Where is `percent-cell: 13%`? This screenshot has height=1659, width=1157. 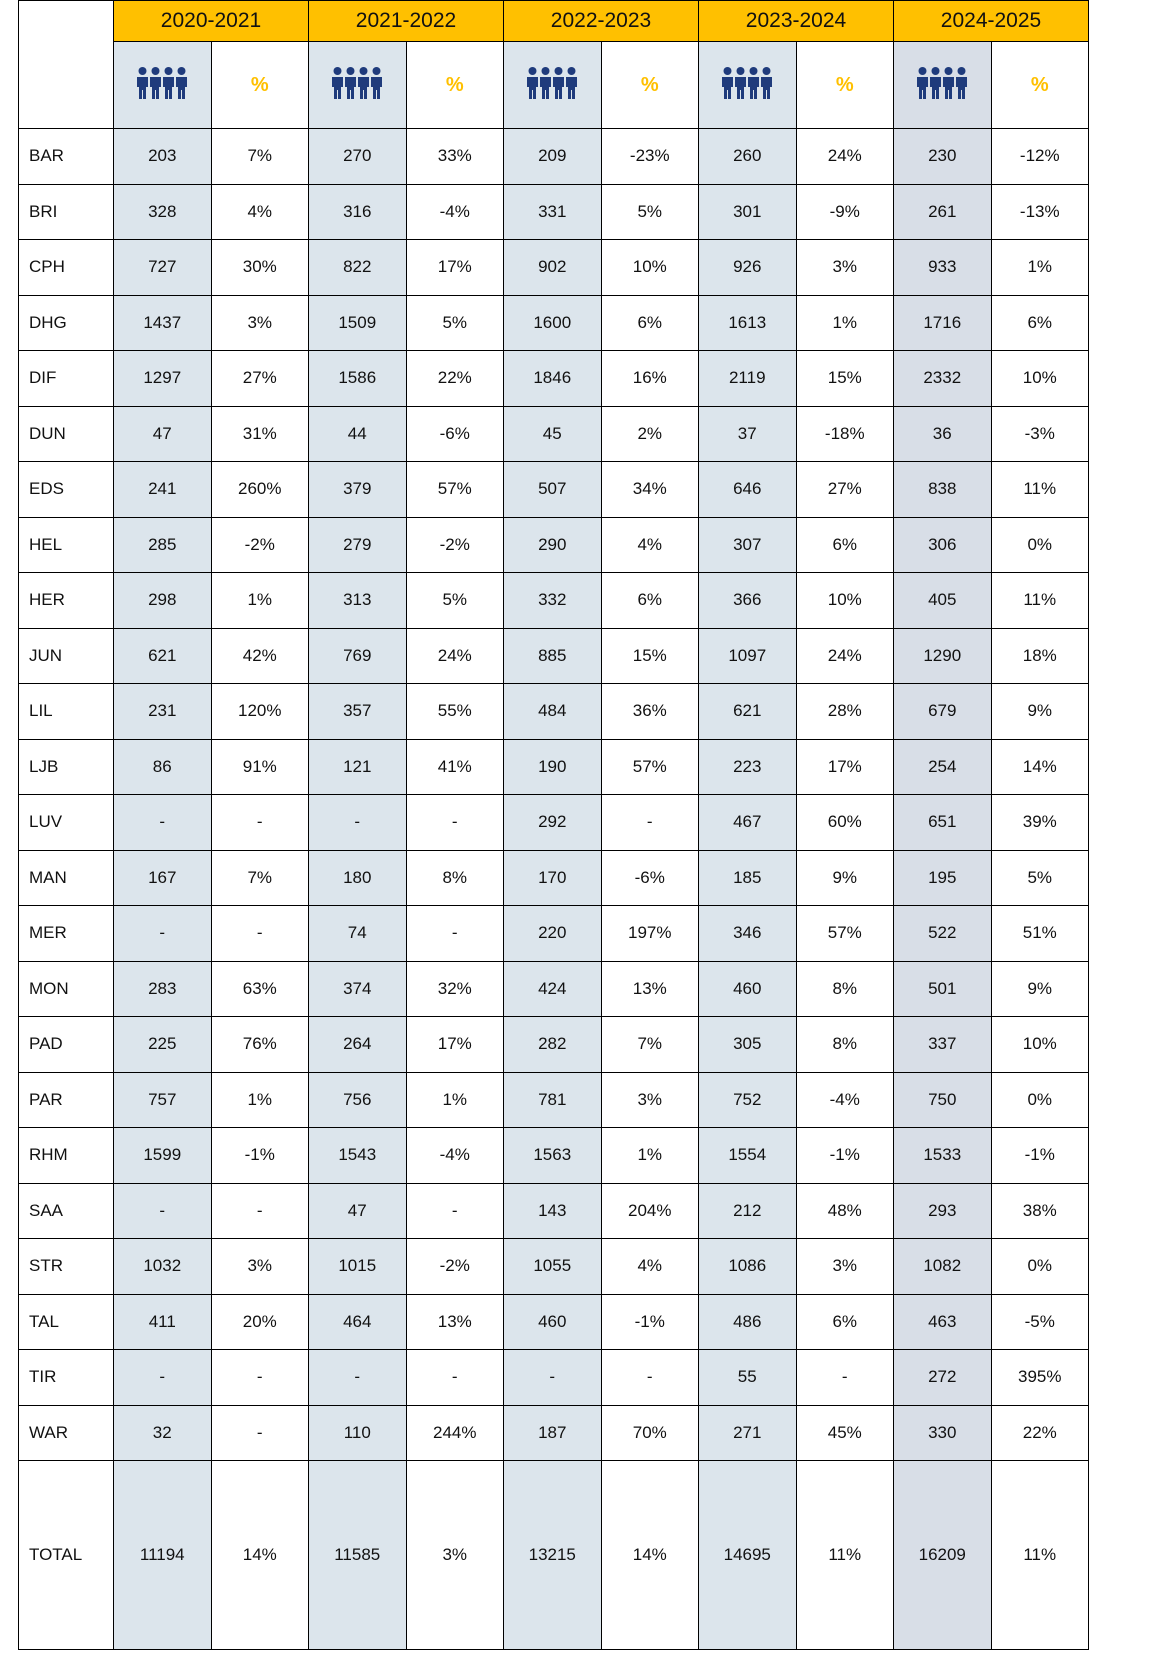 percent-cell: 13% is located at coordinates (649, 988).